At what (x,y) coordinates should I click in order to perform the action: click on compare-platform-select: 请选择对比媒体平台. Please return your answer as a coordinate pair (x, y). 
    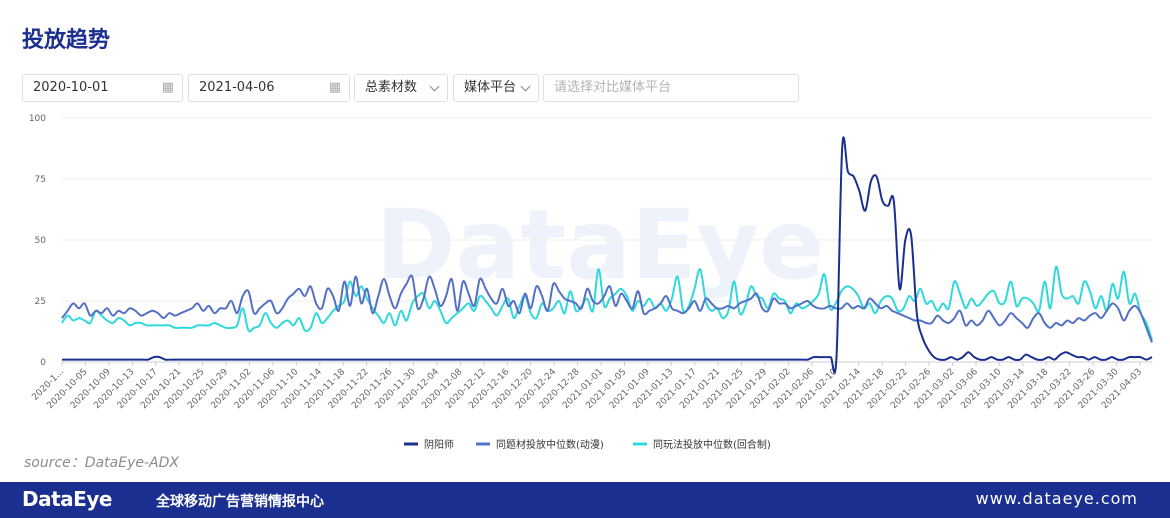
    Looking at the image, I should click on (671, 88).